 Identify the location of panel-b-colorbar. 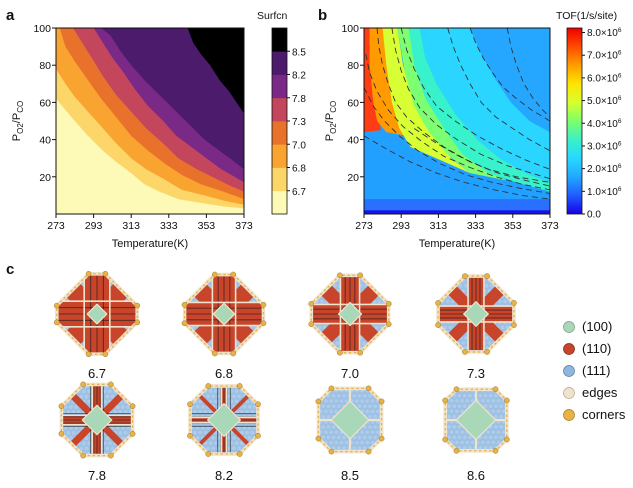
(574, 121).